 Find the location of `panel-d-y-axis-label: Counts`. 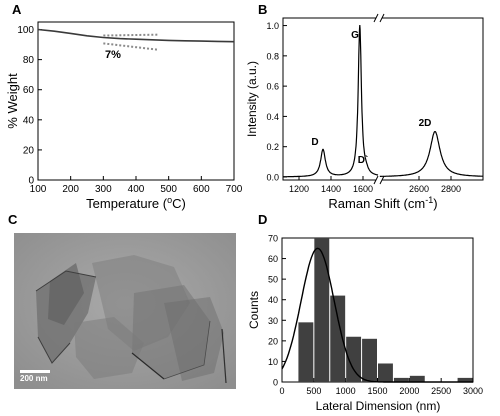

panel-d-y-axis-label: Counts is located at coordinates (254, 310).